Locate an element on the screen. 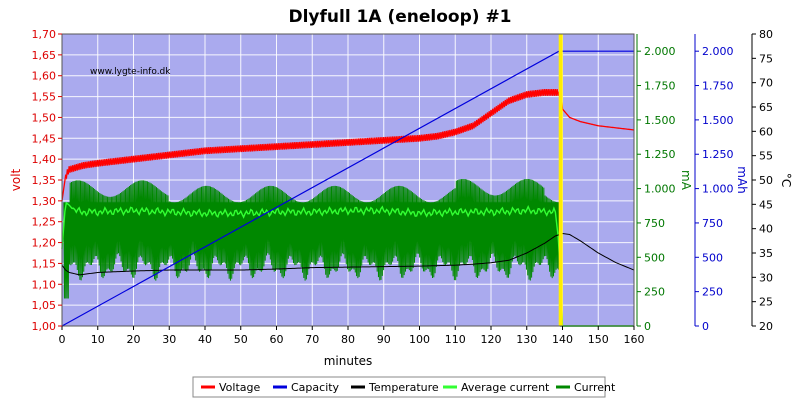 The image size is (800, 400). legend-label: Capacity is located at coordinates (315, 387).